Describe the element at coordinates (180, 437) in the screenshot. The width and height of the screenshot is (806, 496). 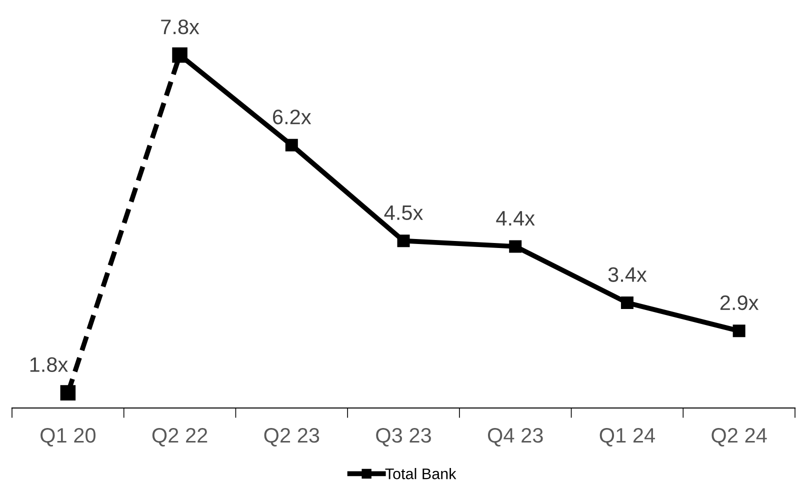
I see `x-tick-label: Q2 22` at that location.